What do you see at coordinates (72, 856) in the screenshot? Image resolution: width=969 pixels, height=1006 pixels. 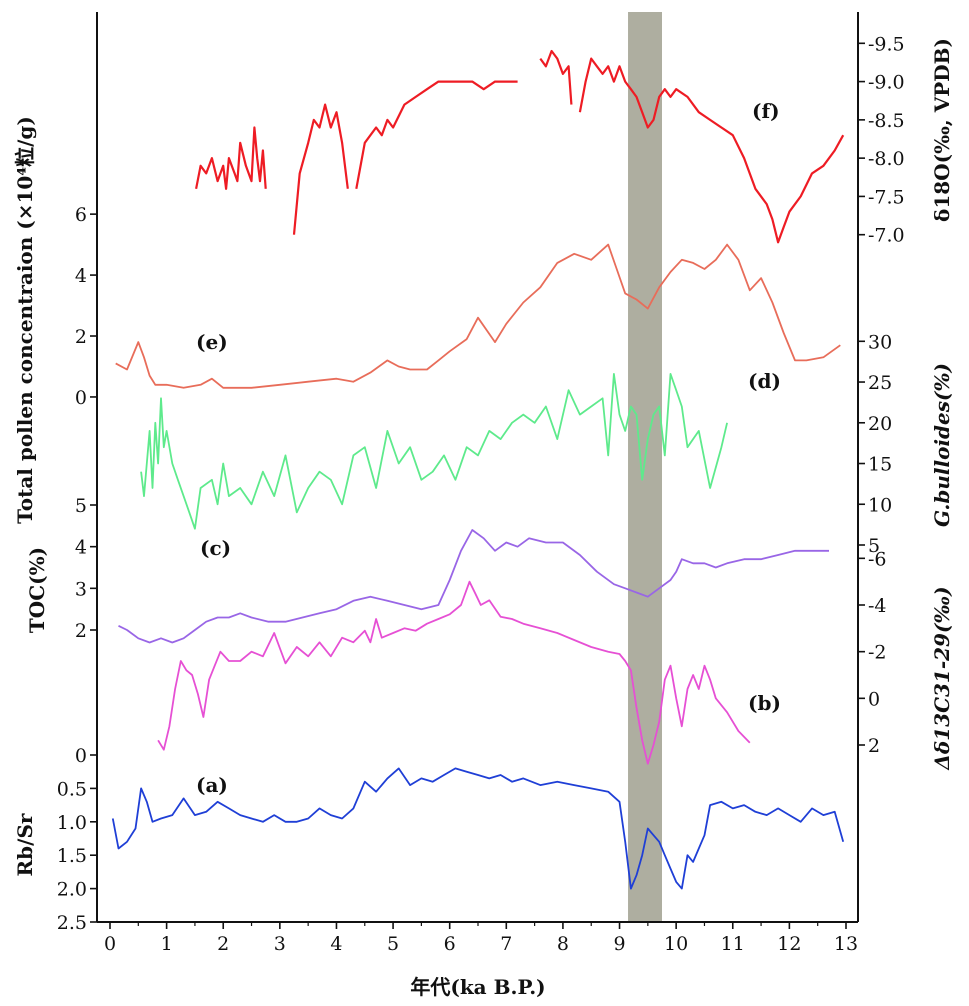 I see `tick-label-a-3: 1.5` at bounding box center [72, 856].